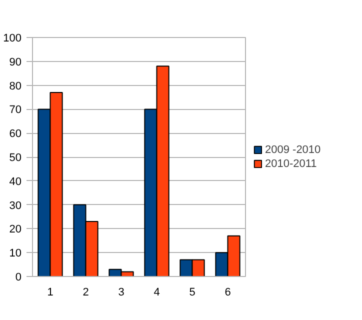 This screenshot has height=320, width=362. I want to click on y-tick-label: 100, so click(12, 38).